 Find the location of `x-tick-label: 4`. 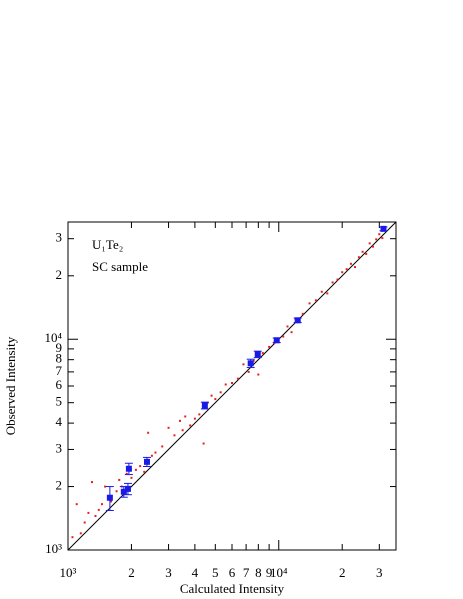

x-tick-label: 4 is located at coordinates (195, 572).